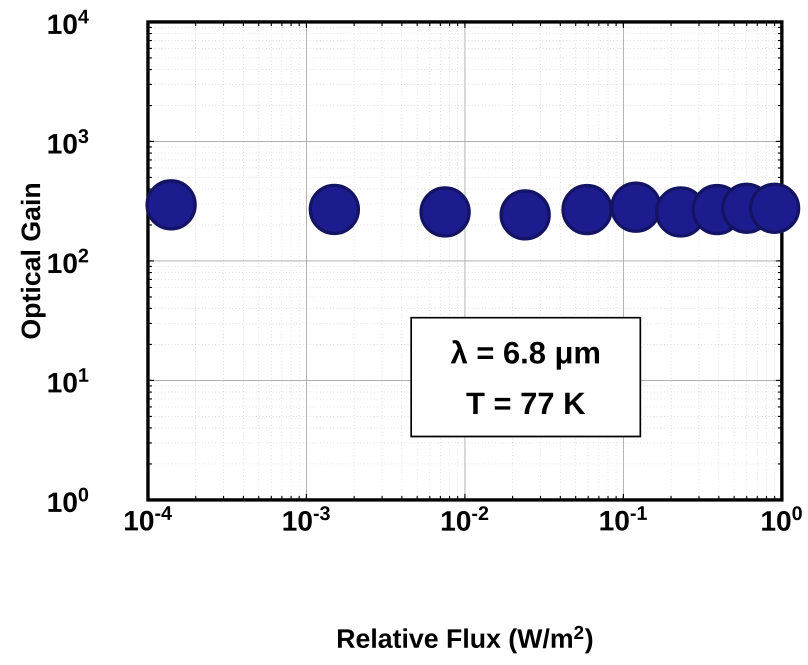 This screenshot has width=808, height=665. I want to click on y-tick-label: 10$^{0}$, so click(68, 500).